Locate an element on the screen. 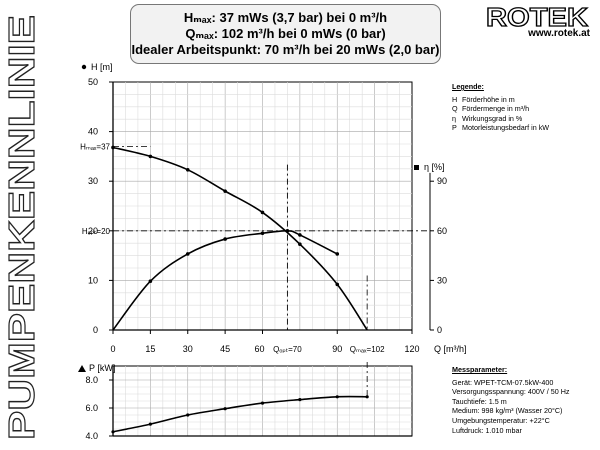 The image size is (600, 450). x-tick-label: 120 is located at coordinates (411, 349).